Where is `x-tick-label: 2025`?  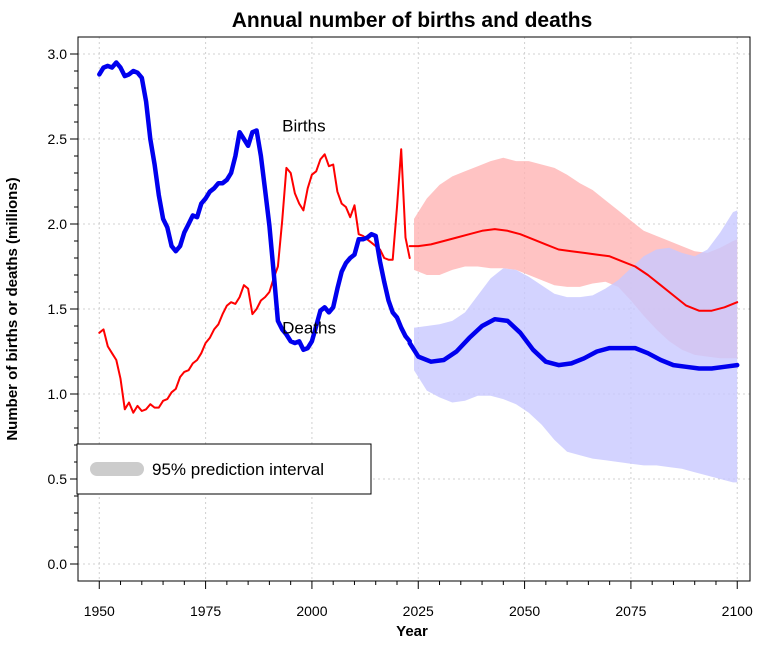
x-tick-label: 2025 is located at coordinates (418, 611).